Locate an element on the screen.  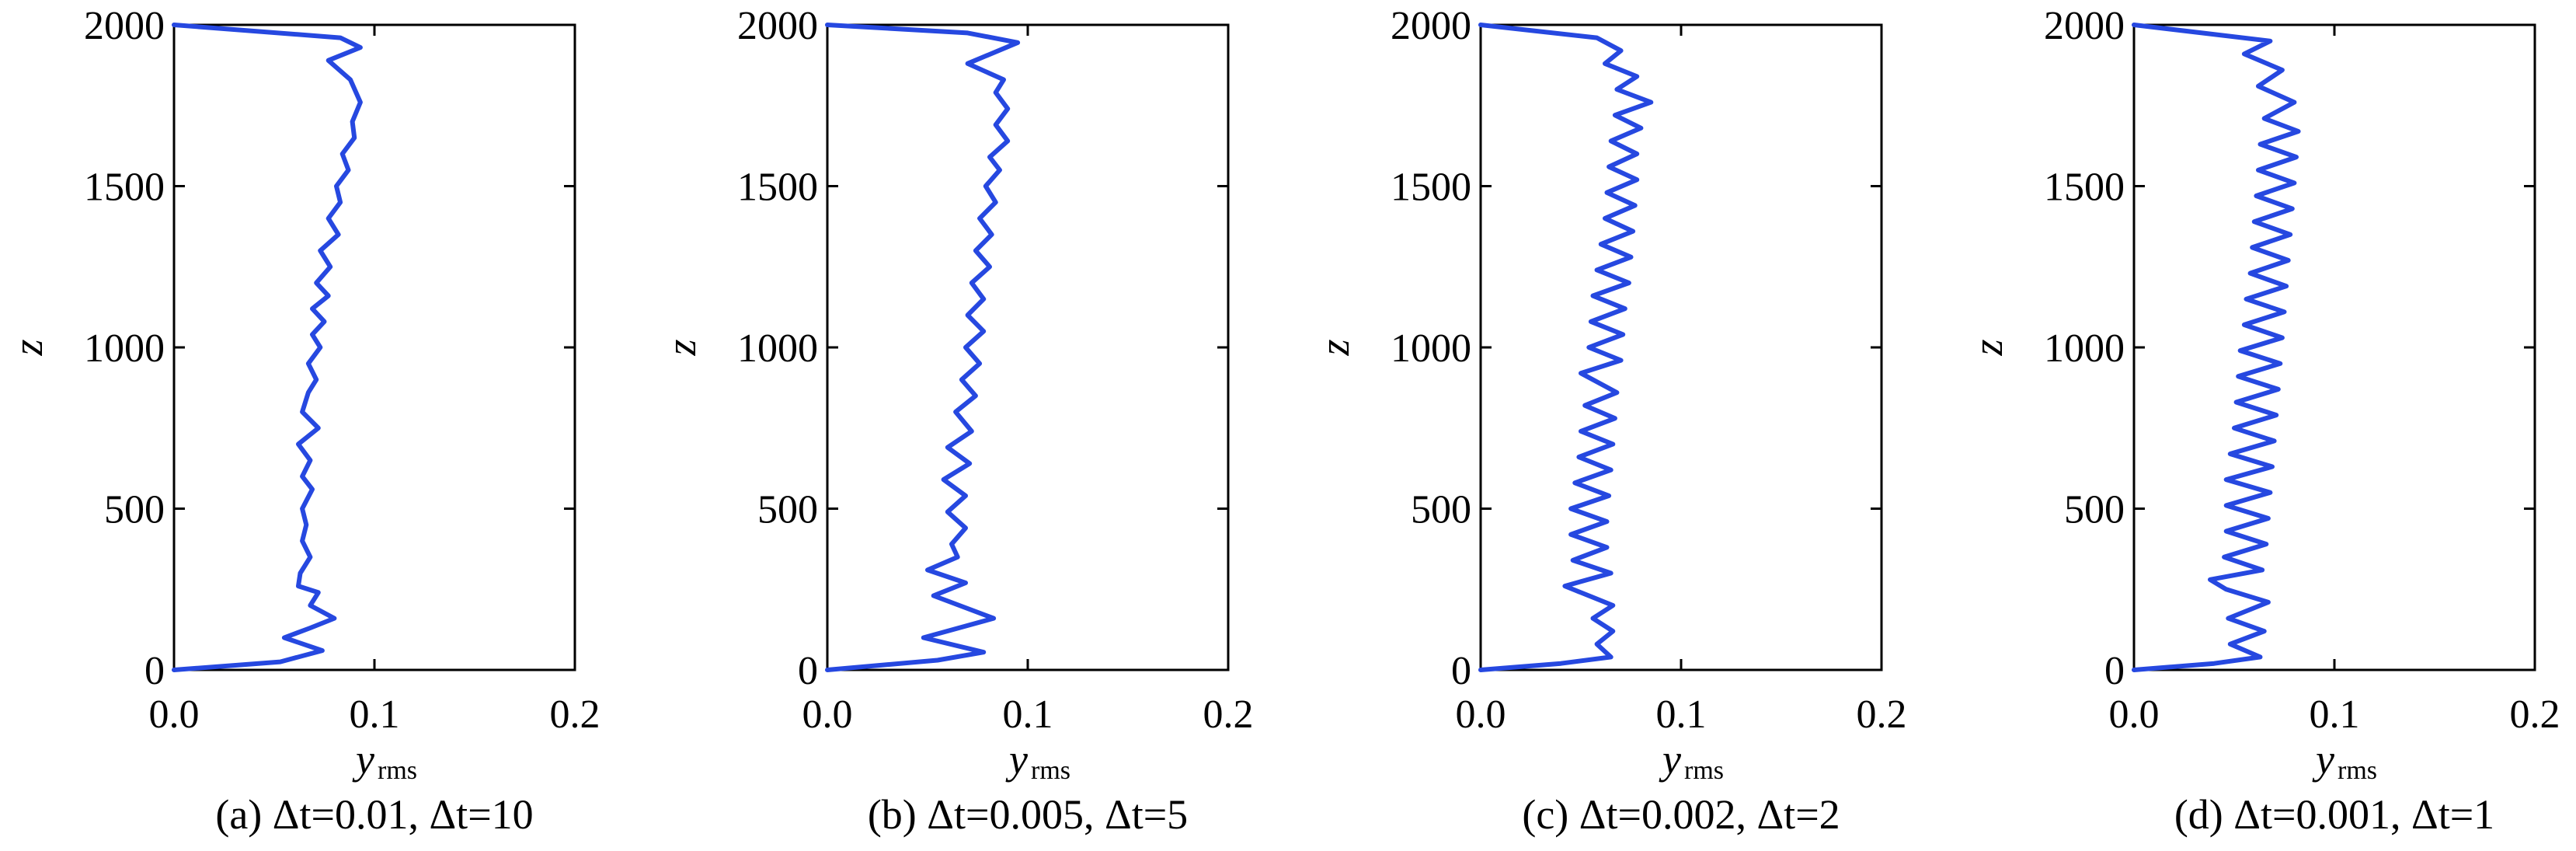
panel-caption: (b) Δt=0.005, Δt=5 is located at coordinates (1028, 814).